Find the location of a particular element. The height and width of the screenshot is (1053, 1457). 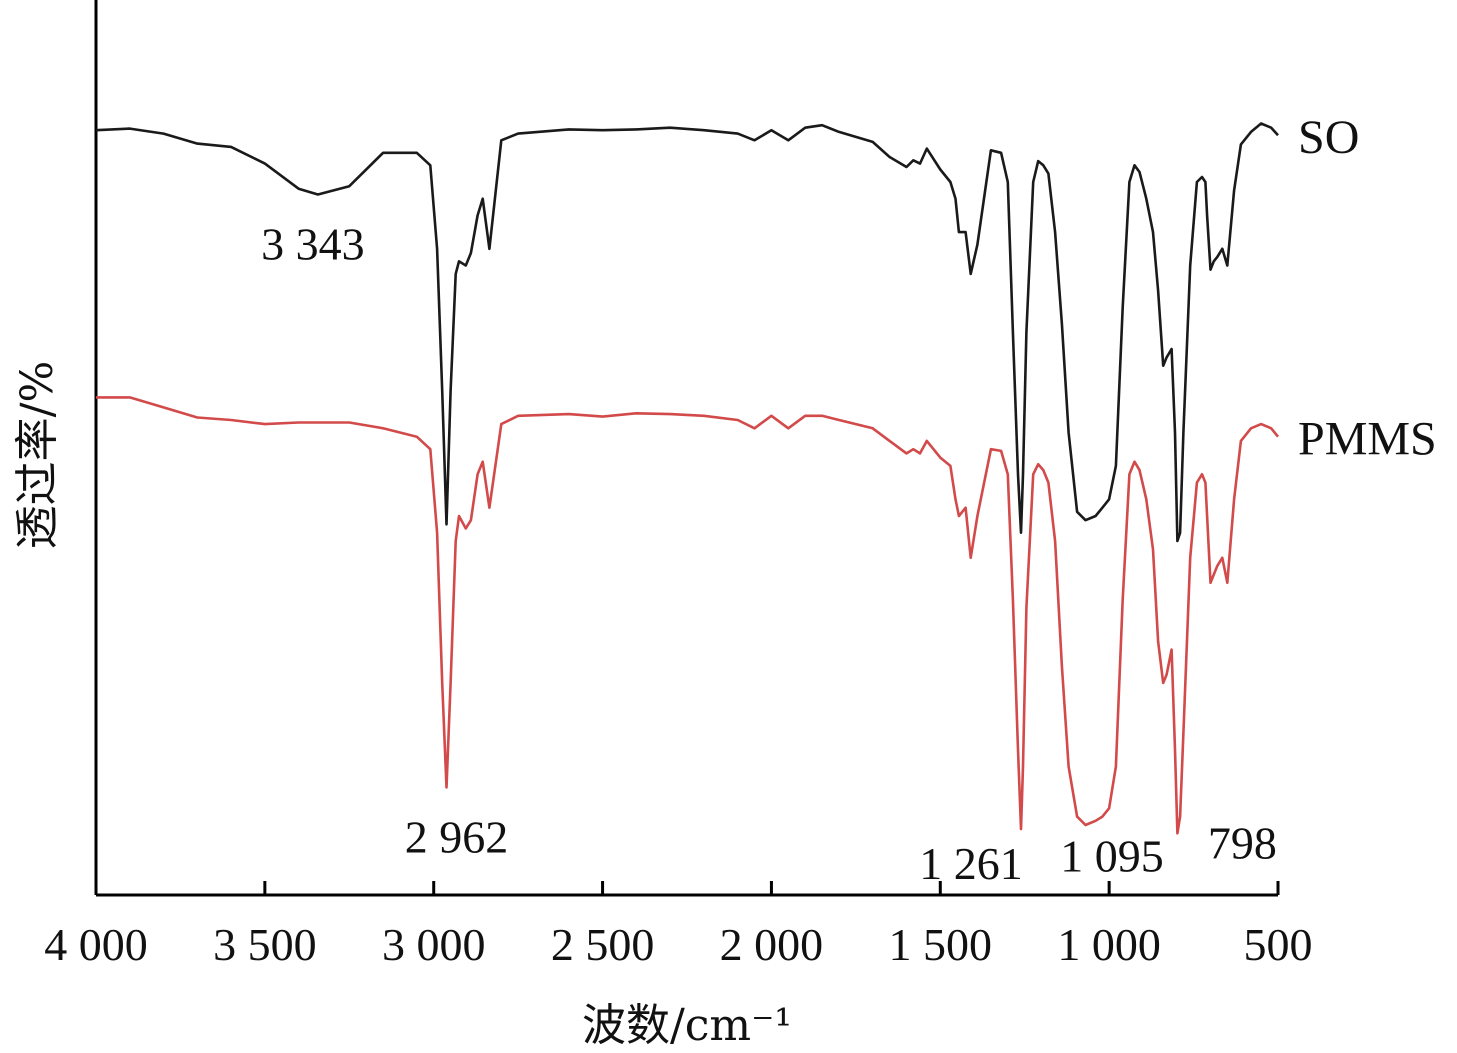

legend-label-pmms: PMMS is located at coordinates (1367, 439).